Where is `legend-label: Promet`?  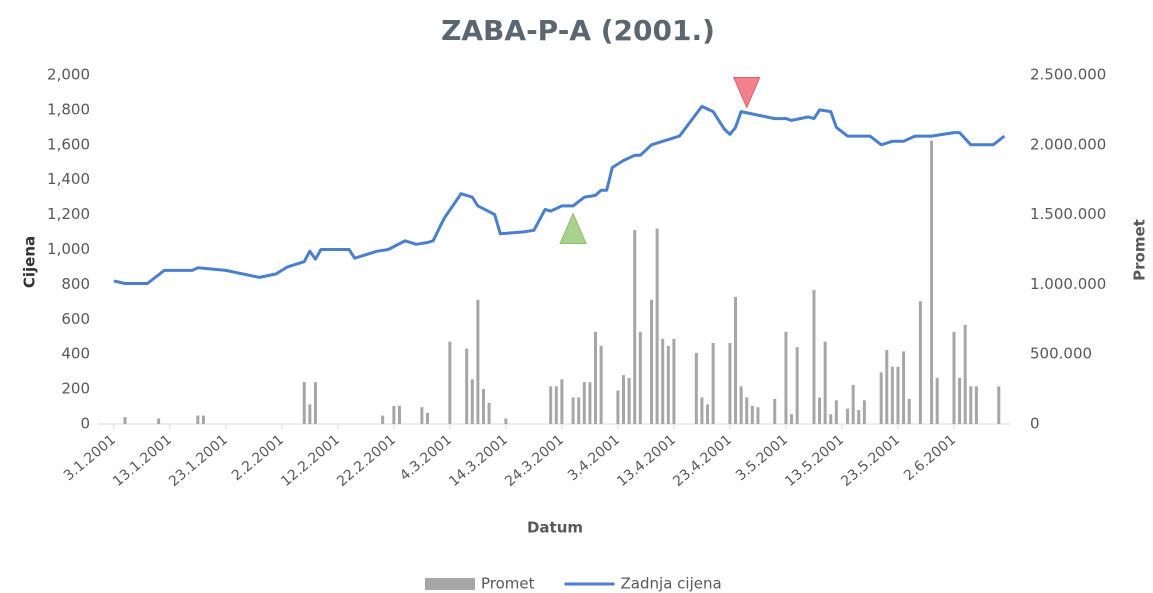
legend-label: Promet is located at coordinates (508, 584).